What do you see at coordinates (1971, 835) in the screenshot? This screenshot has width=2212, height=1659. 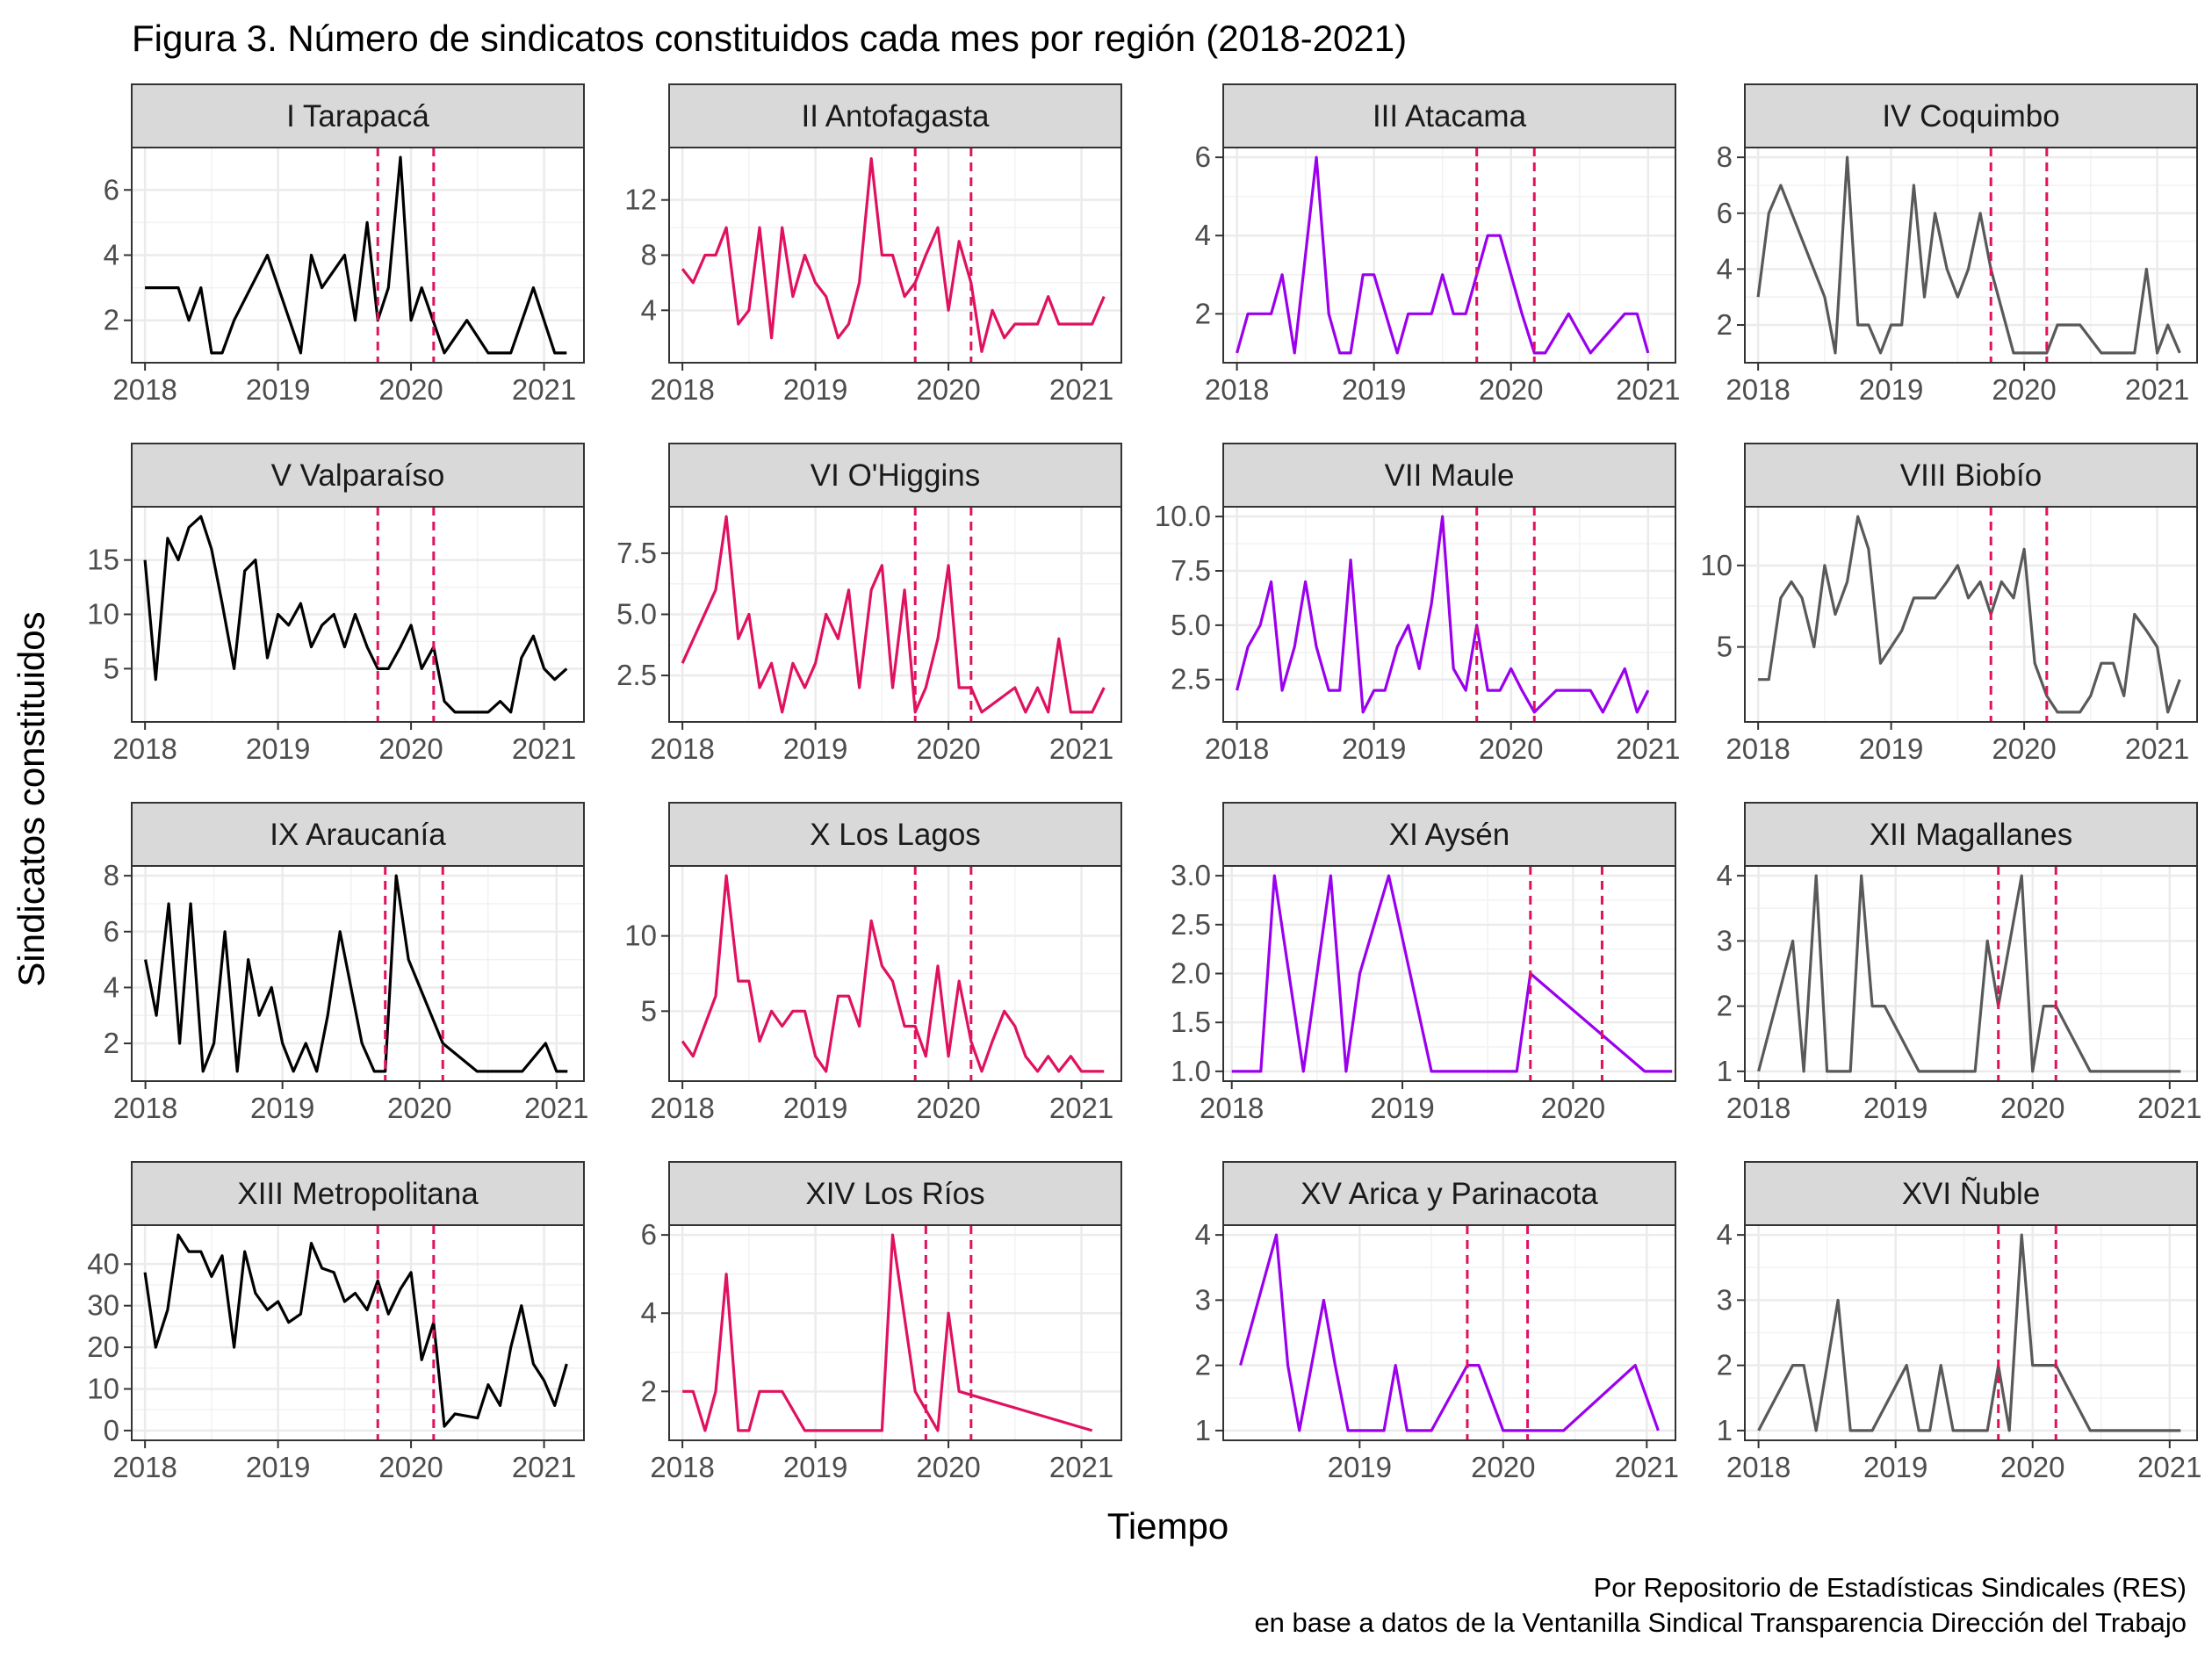 I see `facet-strip-label: XII Magallanes` at bounding box center [1971, 835].